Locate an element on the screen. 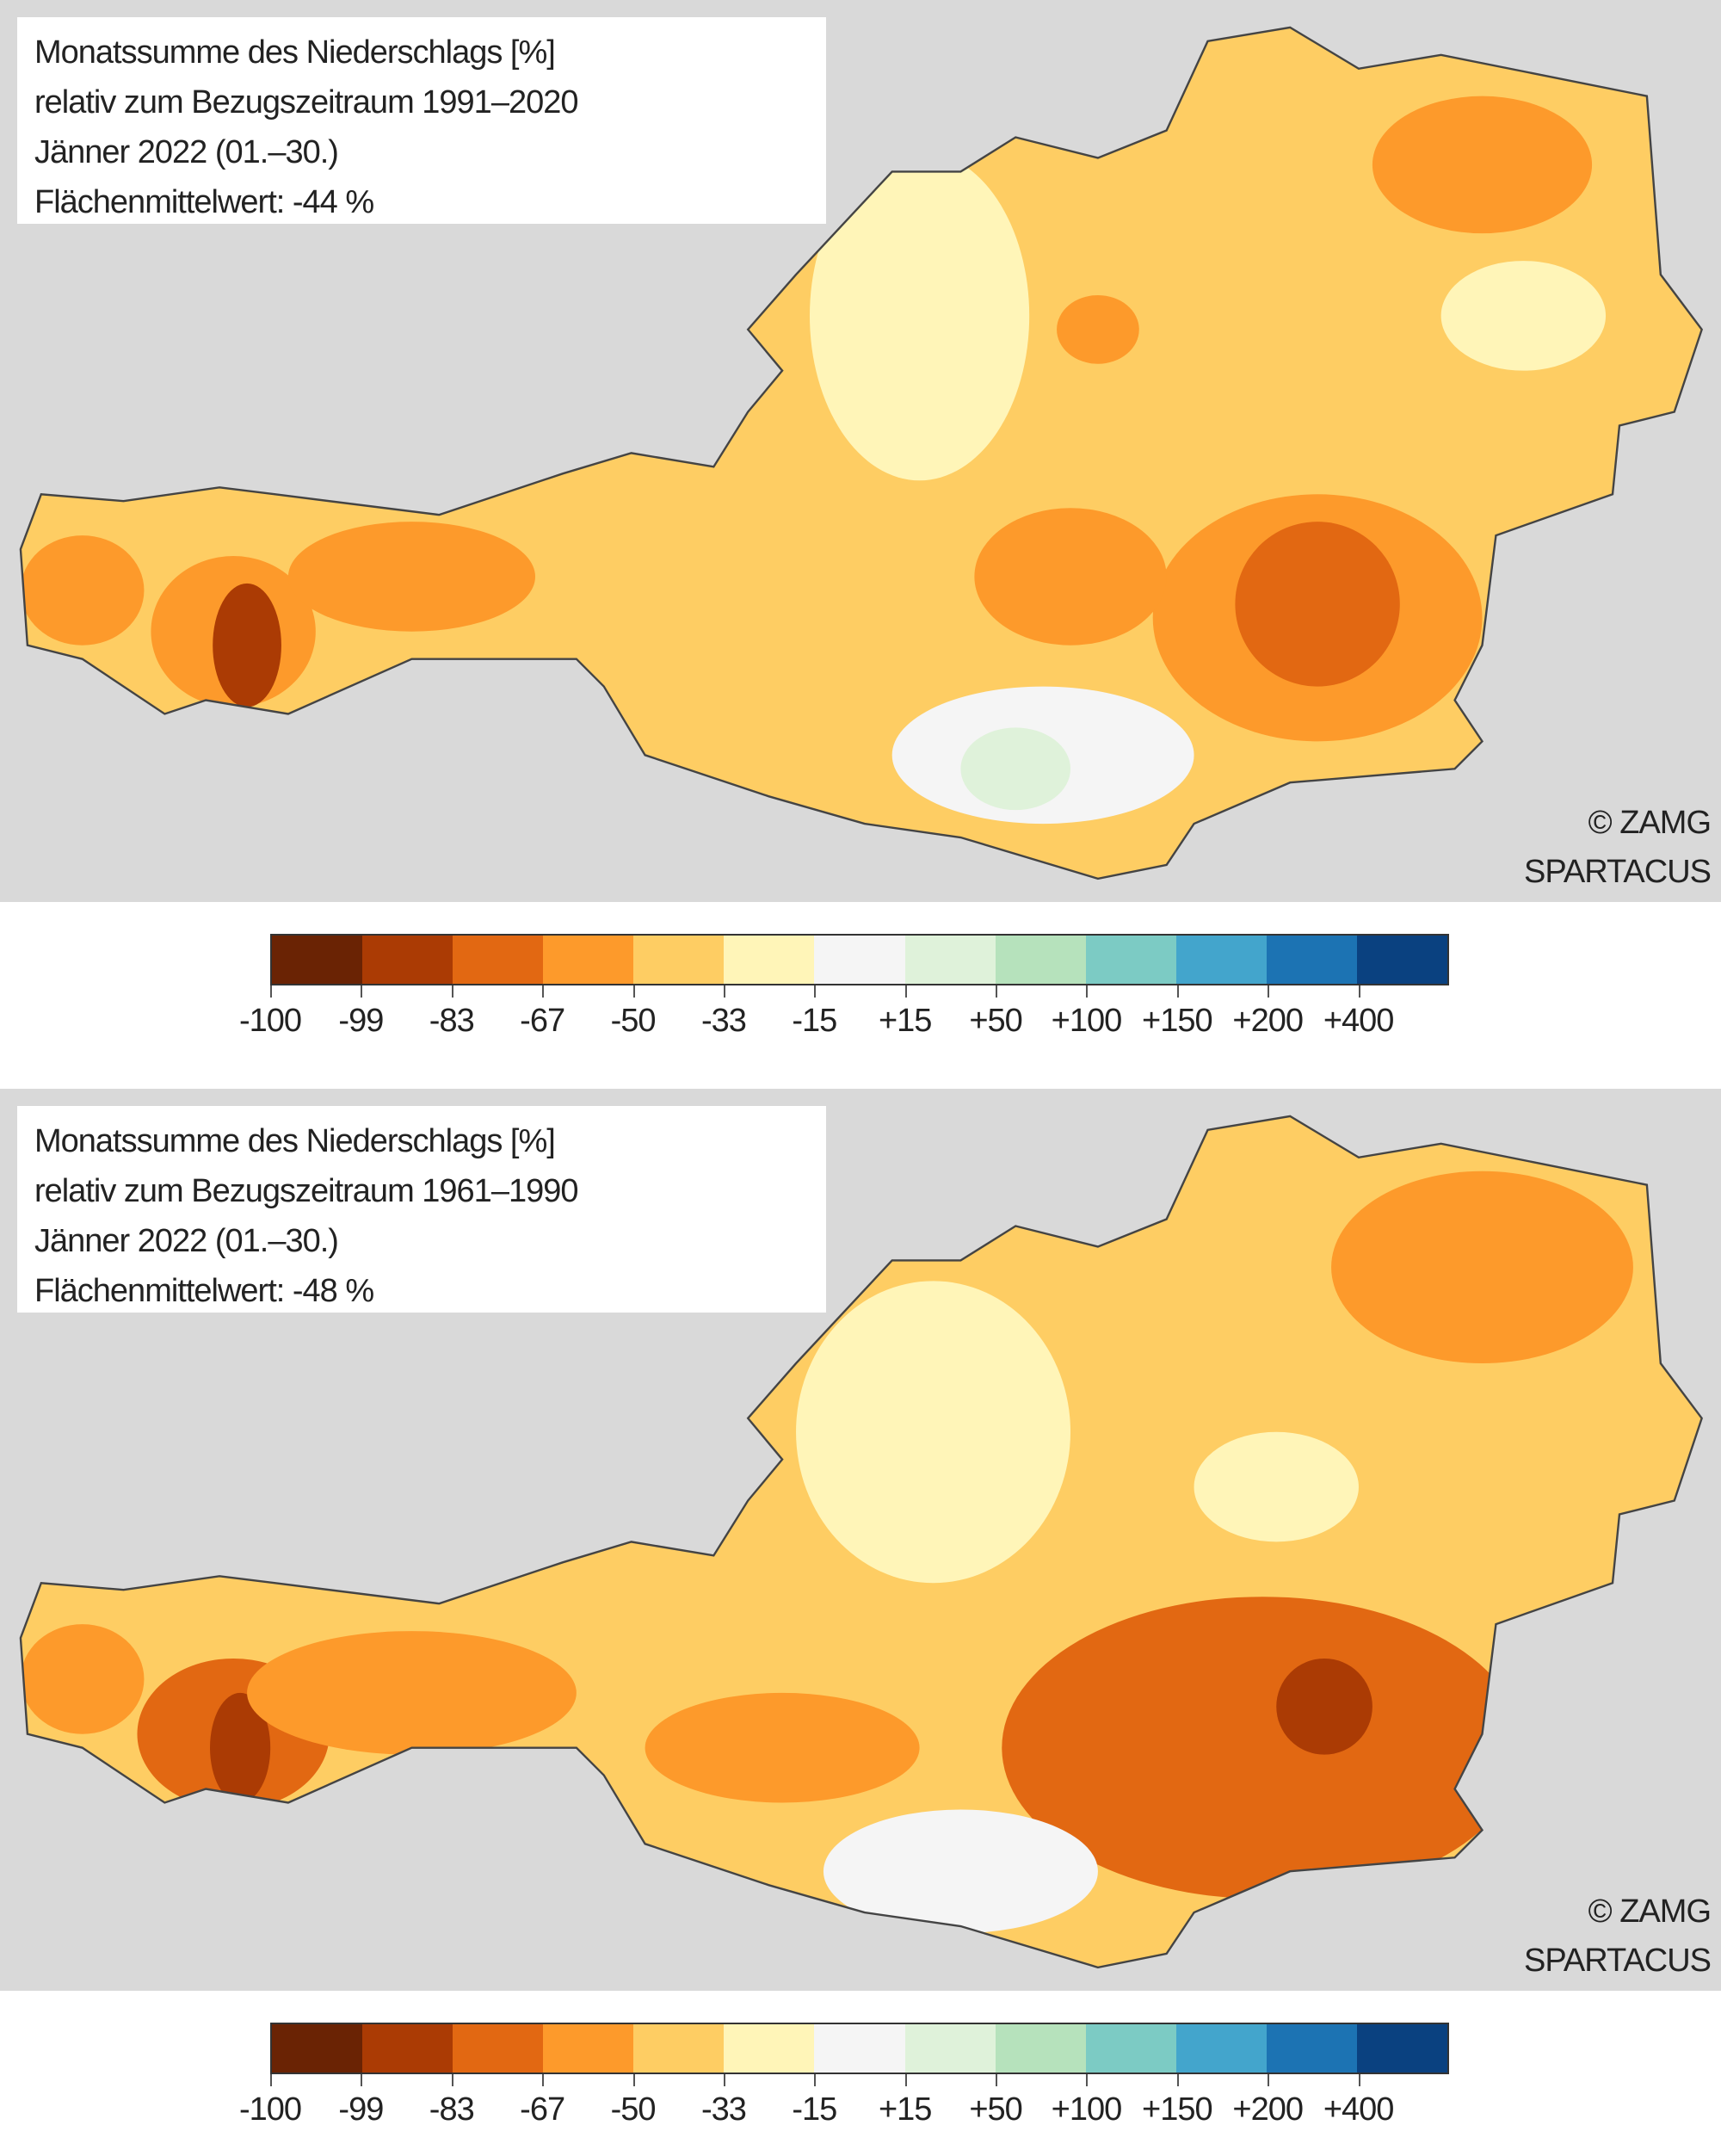 This screenshot has width=1721, height=2156. color-legend-bar is located at coordinates (859, 960).